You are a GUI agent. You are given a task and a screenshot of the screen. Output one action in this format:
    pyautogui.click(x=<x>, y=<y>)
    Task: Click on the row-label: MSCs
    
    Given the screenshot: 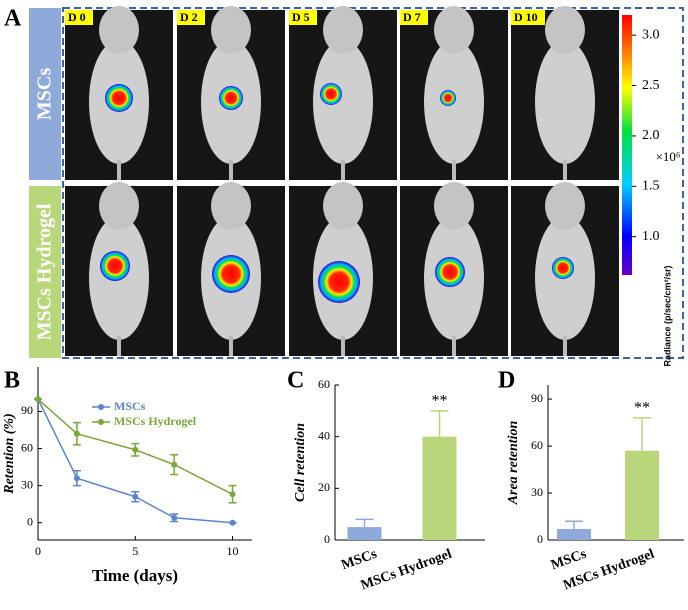 What is the action you would take?
    pyautogui.click(x=45, y=94)
    